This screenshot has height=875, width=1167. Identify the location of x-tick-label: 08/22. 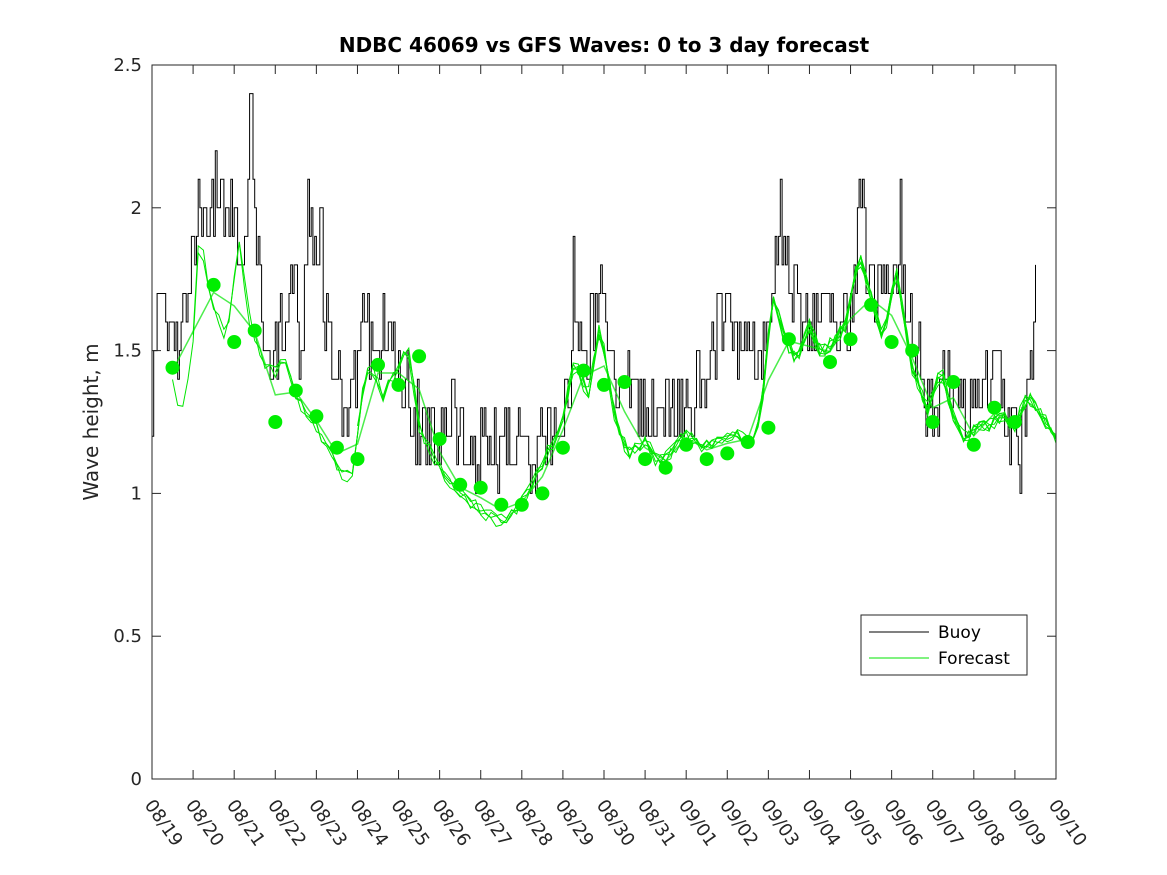
(286, 823).